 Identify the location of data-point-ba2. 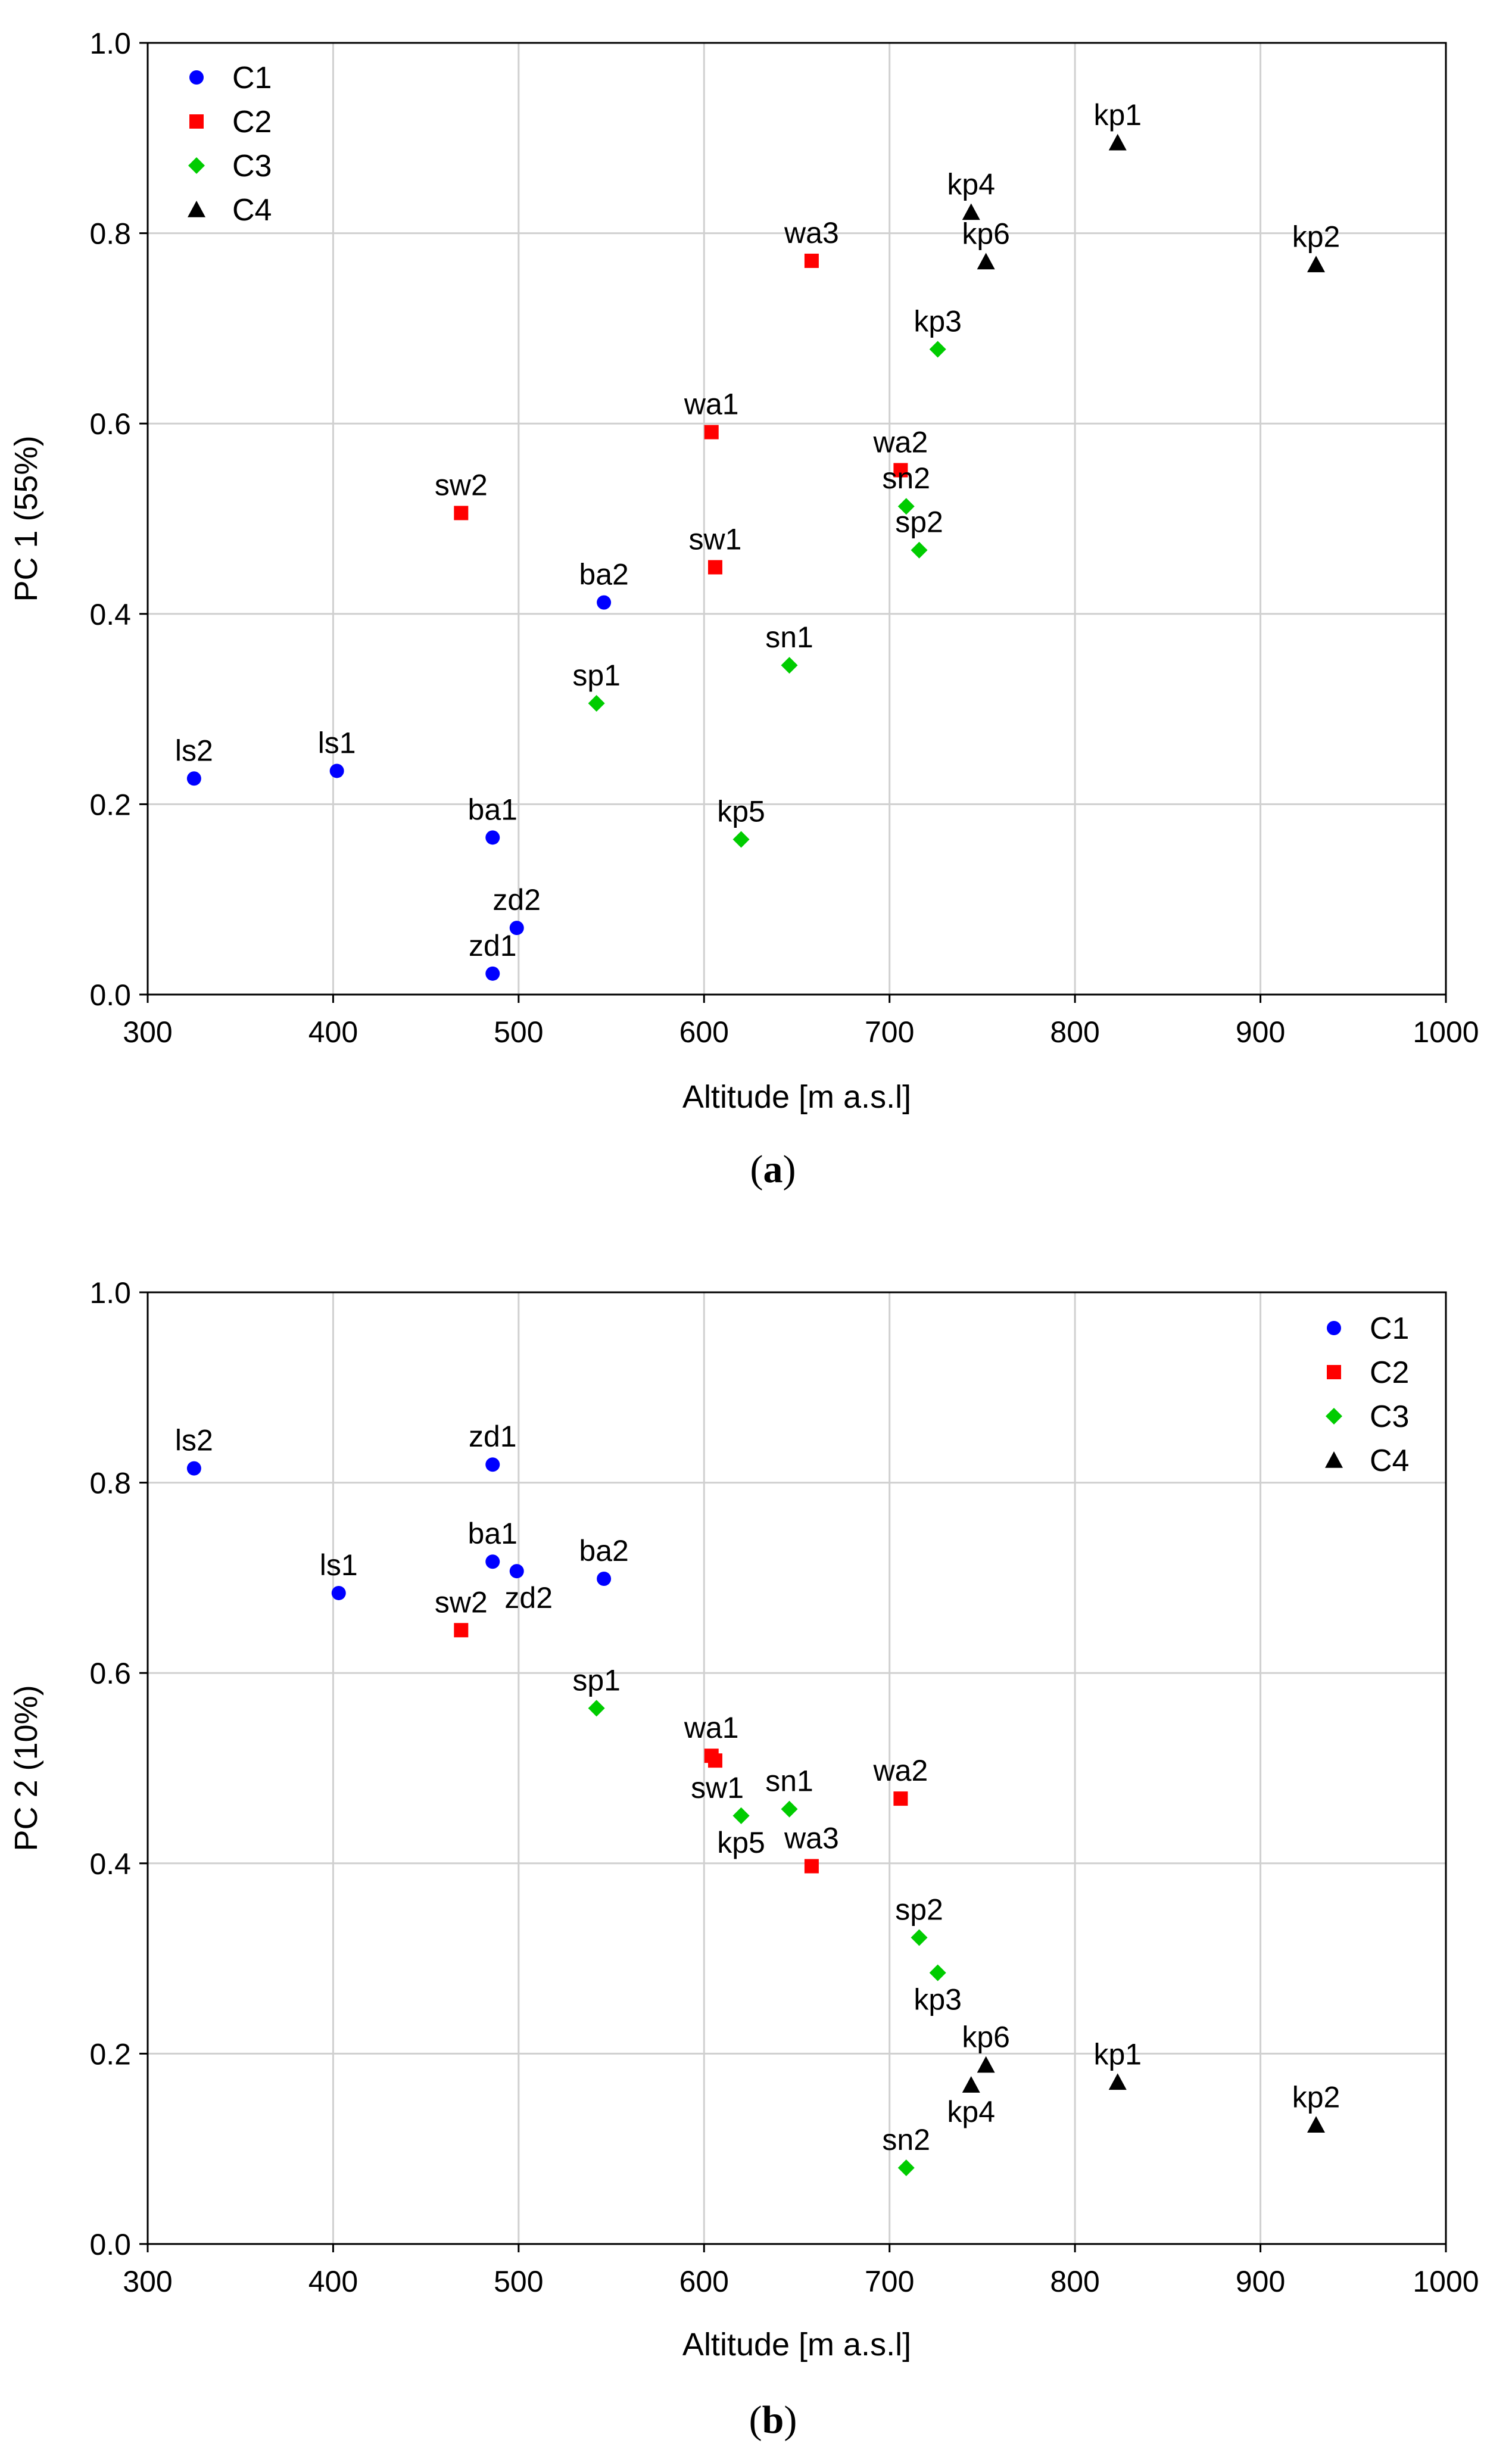
(604, 602).